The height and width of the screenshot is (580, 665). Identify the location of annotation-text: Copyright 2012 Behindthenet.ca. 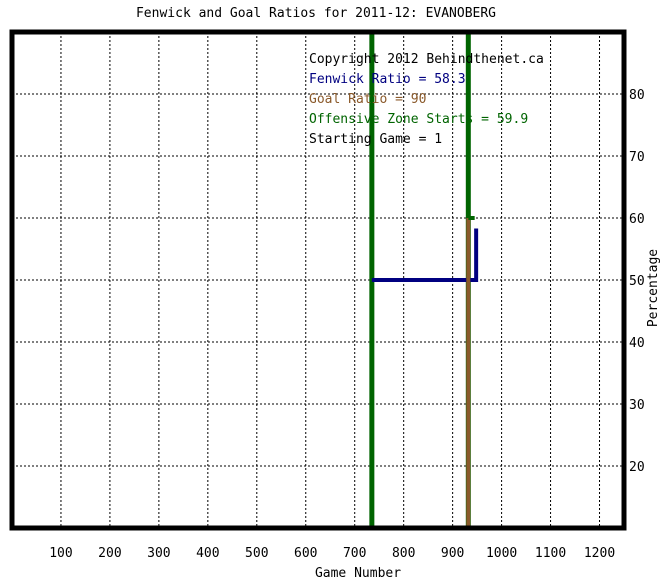
(426, 59).